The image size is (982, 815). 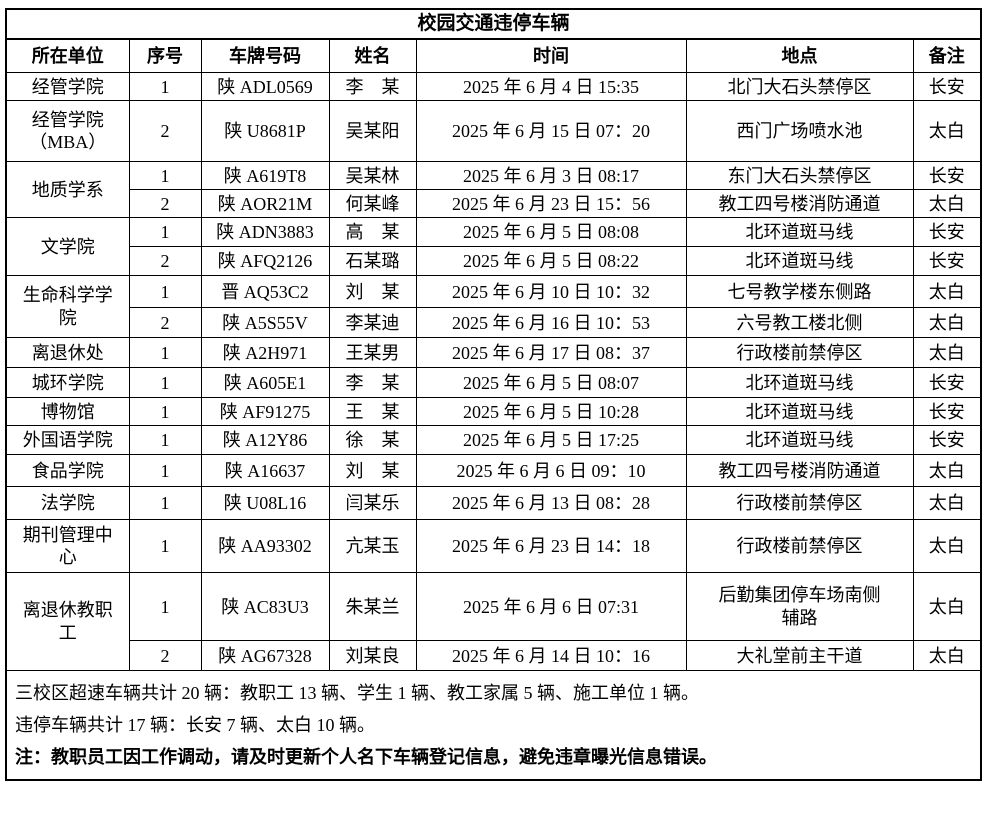 I want to click on name-cell: 王某男, so click(x=372, y=353).